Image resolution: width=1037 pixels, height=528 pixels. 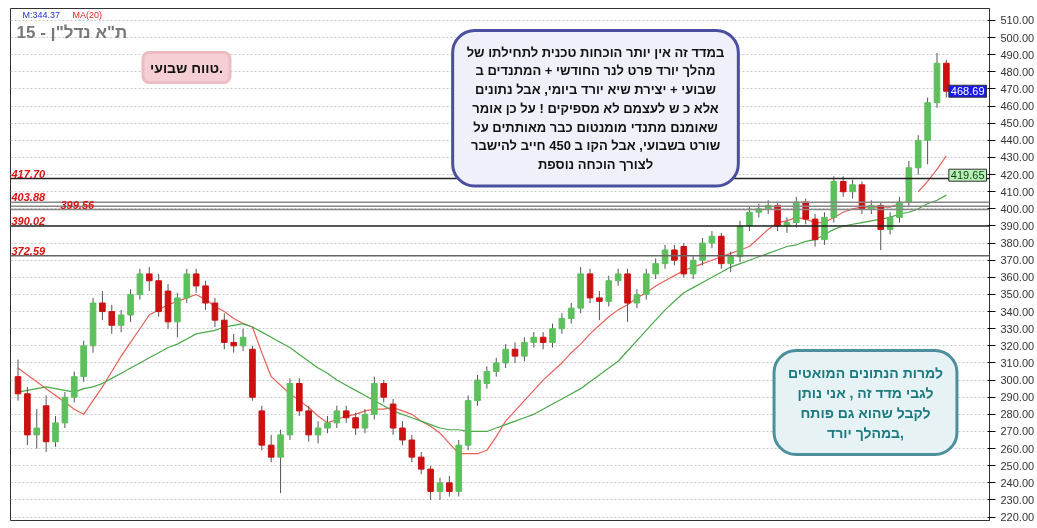 What do you see at coordinates (1017, 328) in the screenshot?
I see `y-tick-label: 330.00` at bounding box center [1017, 328].